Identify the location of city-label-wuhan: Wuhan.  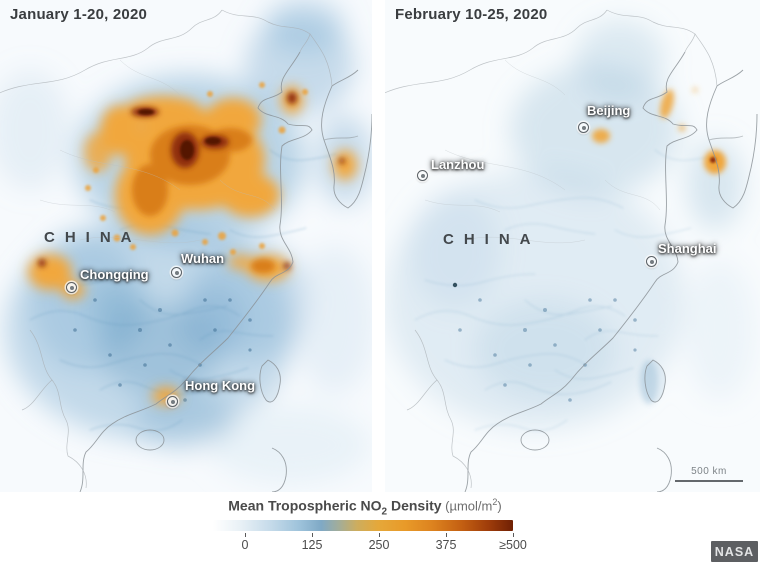
(203, 258).